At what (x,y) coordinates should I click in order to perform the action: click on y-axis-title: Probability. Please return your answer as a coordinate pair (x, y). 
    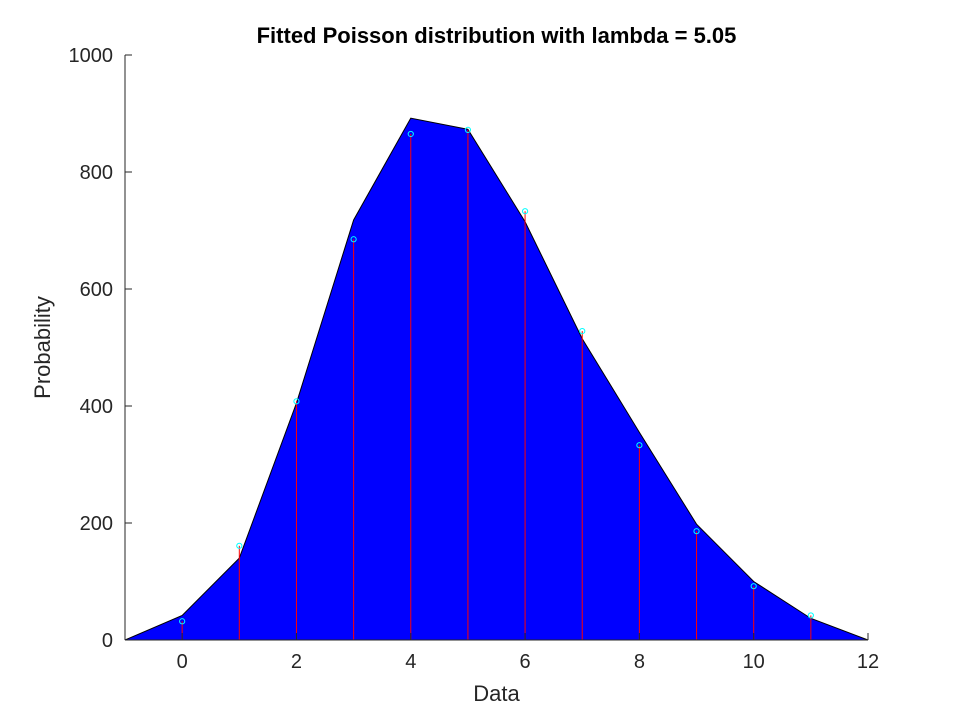
    Looking at the image, I should click on (42, 347).